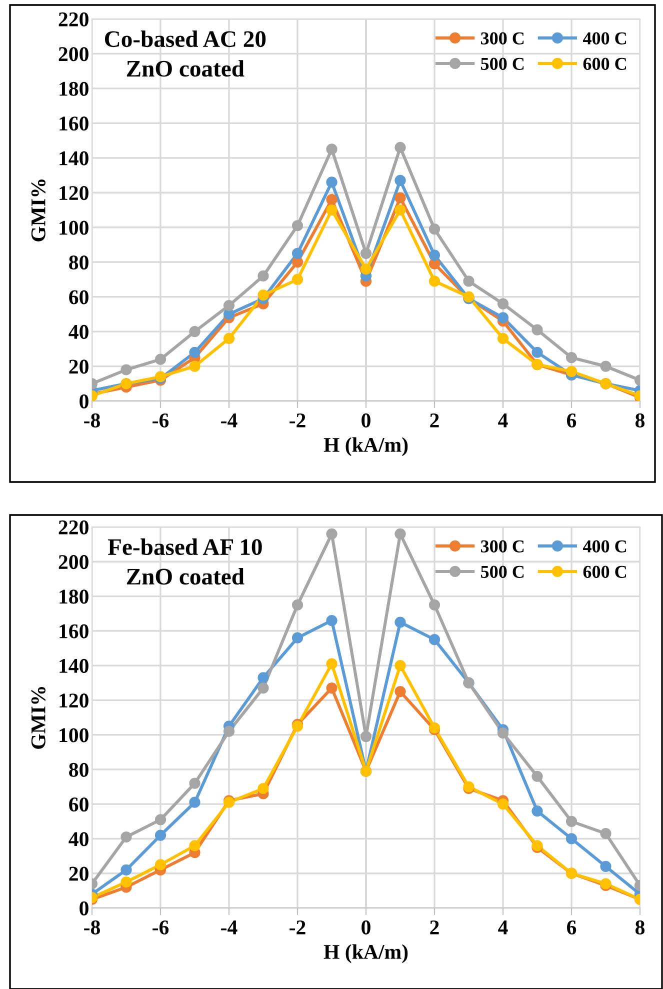  I want to click on y-tick-label: 80, so click(78, 262).